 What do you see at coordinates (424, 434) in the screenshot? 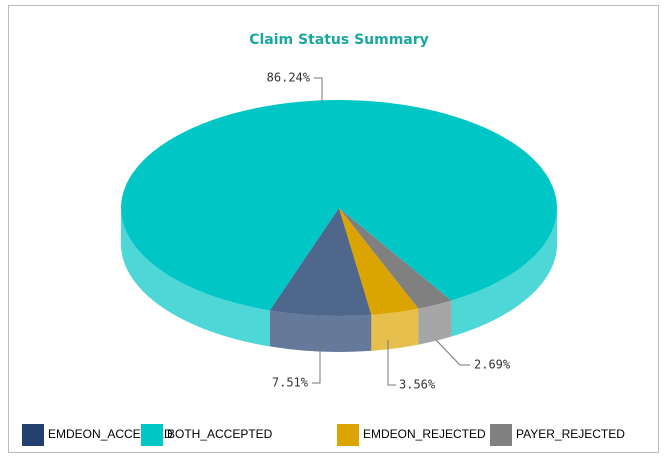
I see `legend-label: EMDEON_REJECTED` at bounding box center [424, 434].